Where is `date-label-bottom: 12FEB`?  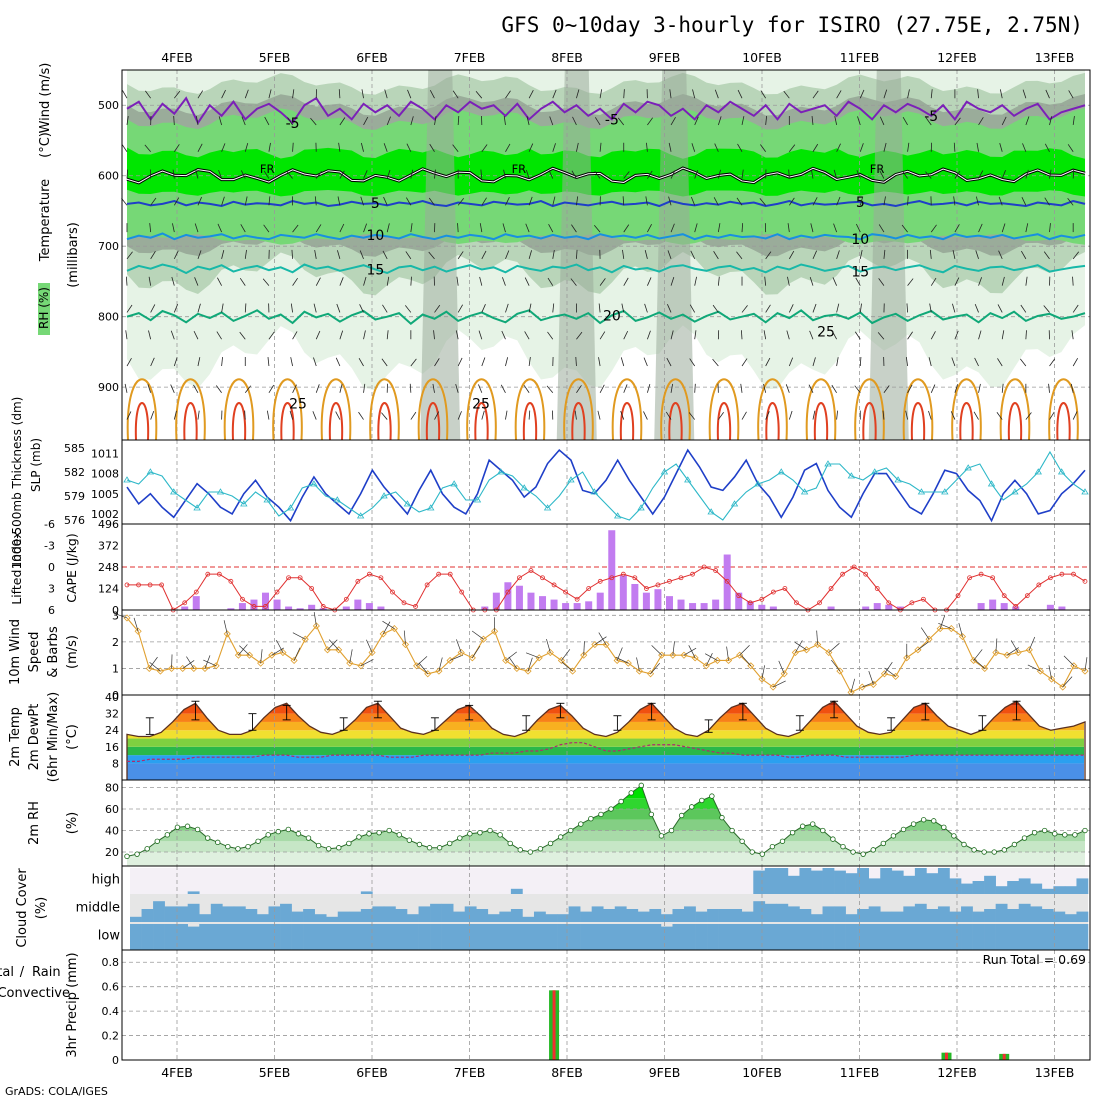 date-label-bottom: 12FEB is located at coordinates (957, 1072).